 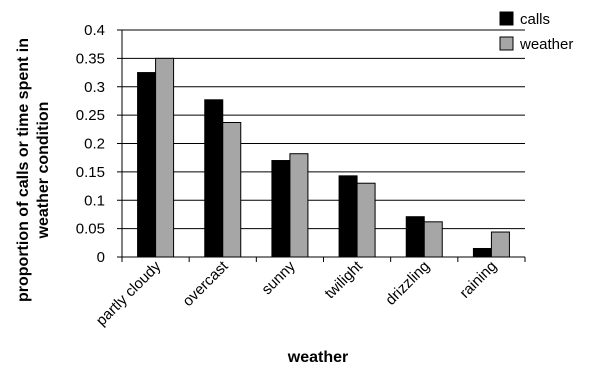 I want to click on y-tick-label: 0.3, so click(x=94, y=87).